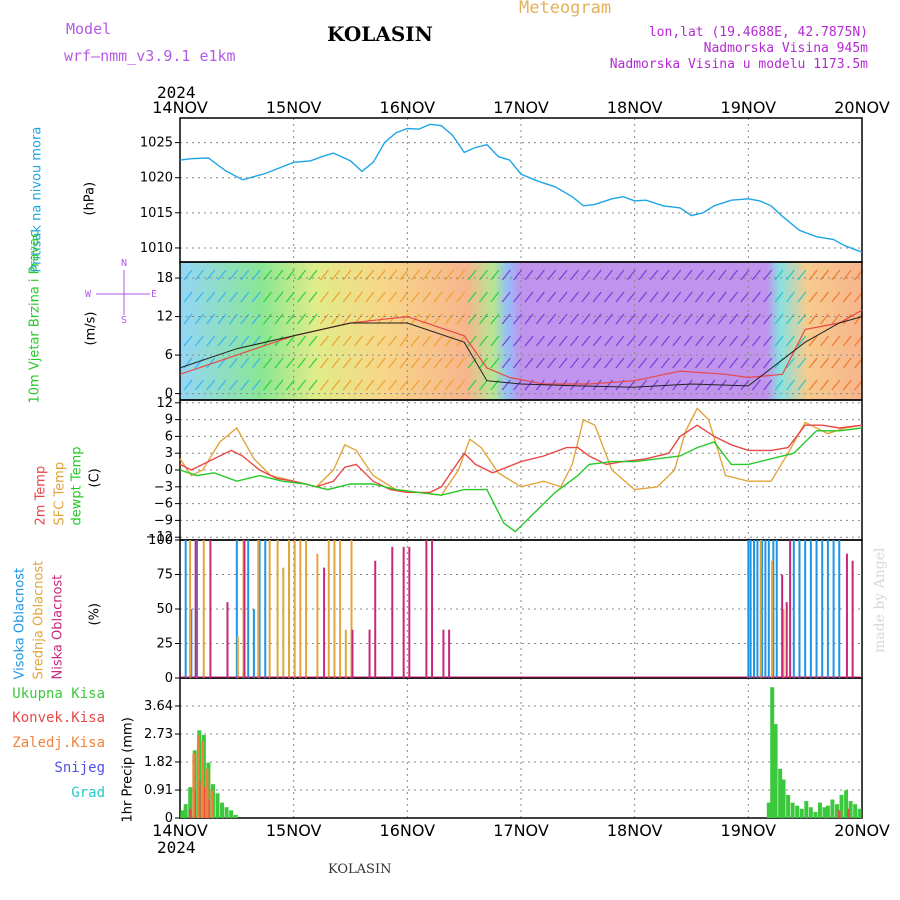 The image size is (900, 900). What do you see at coordinates (164, 609) in the screenshot?
I see `ytick-label: 50` at bounding box center [164, 609].